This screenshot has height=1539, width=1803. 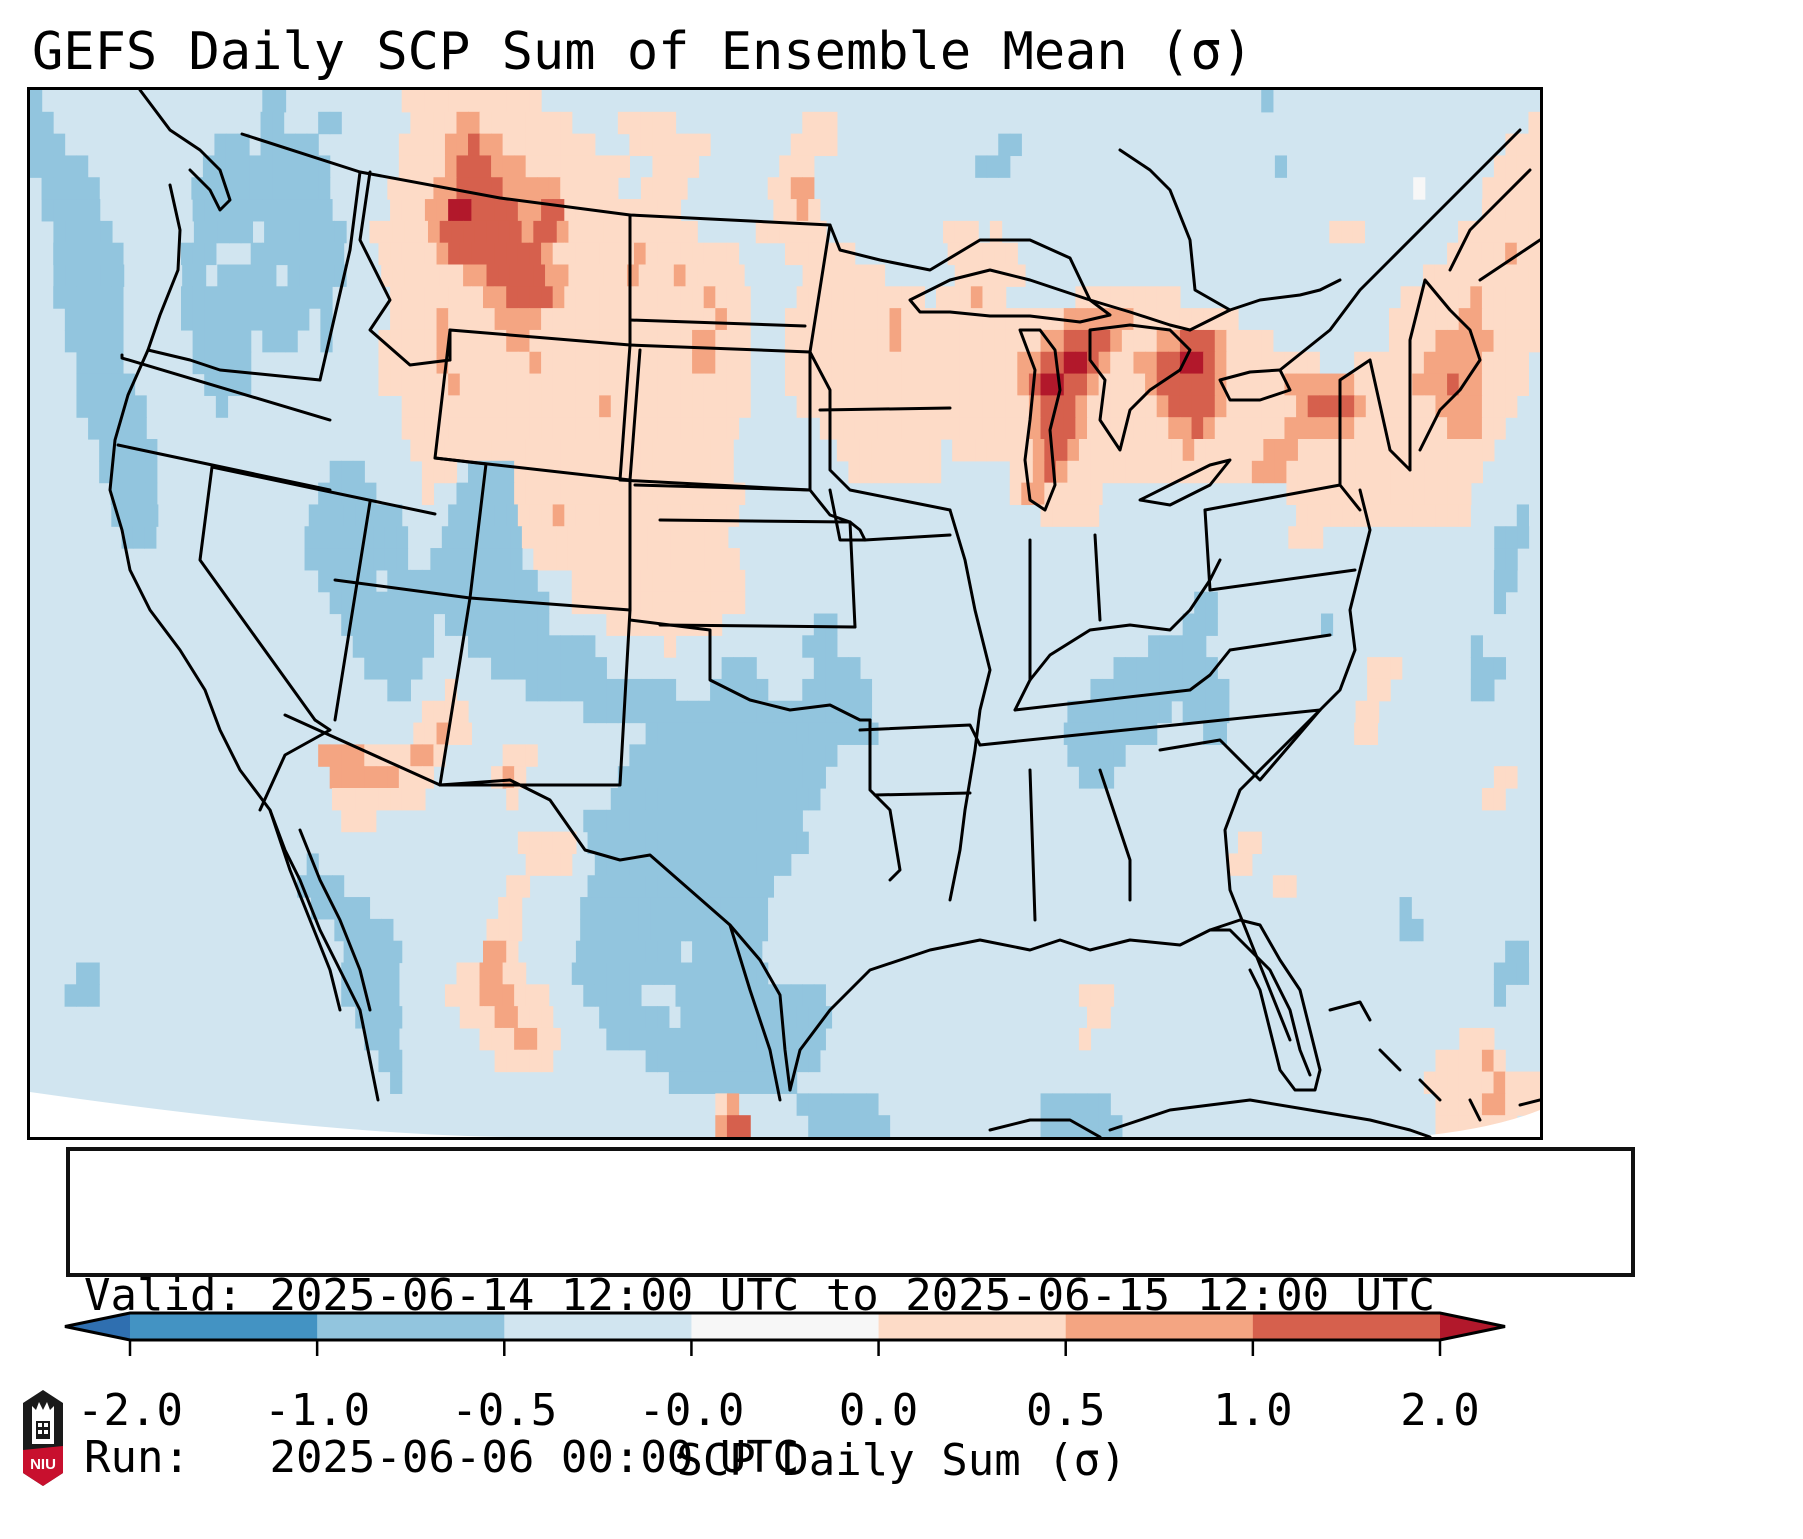 What do you see at coordinates (317, 1410) in the screenshot?
I see `colorbar-tick-label: -1.0` at bounding box center [317, 1410].